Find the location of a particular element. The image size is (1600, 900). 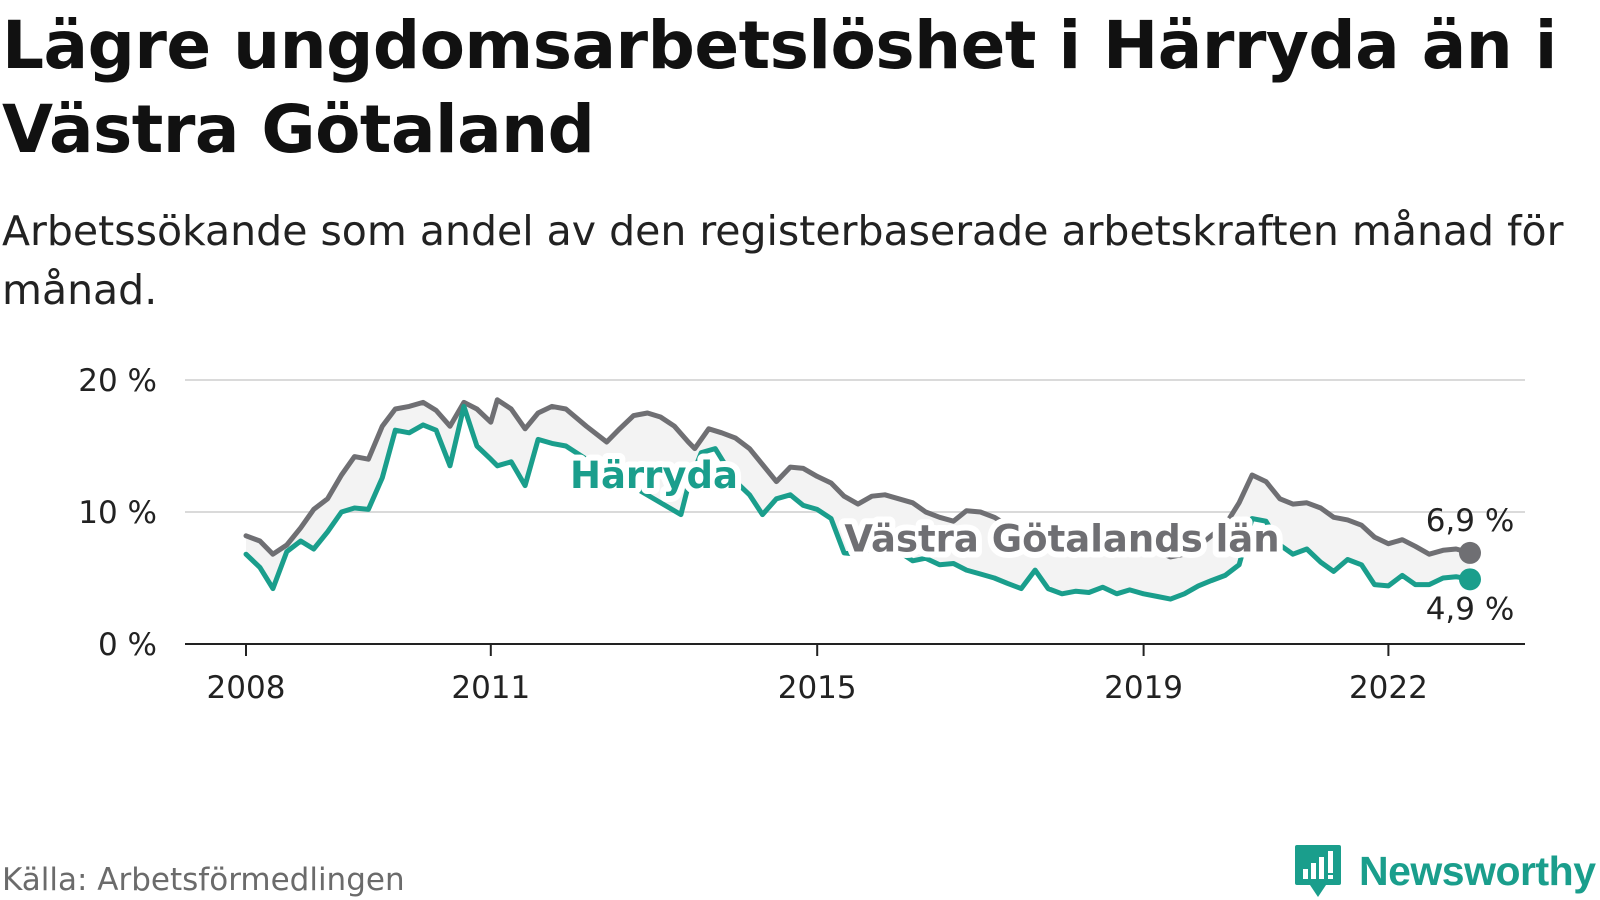

x-tick-label: 2008 is located at coordinates (246, 688).